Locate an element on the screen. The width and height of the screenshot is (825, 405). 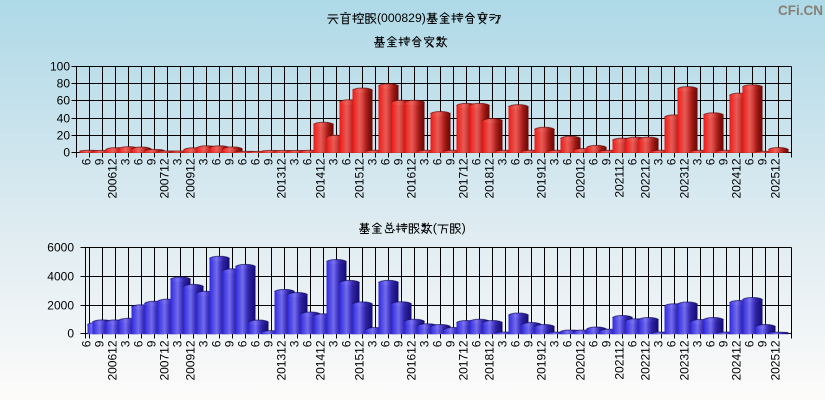
svg-text: 80 is located at coordinates (64, 84).